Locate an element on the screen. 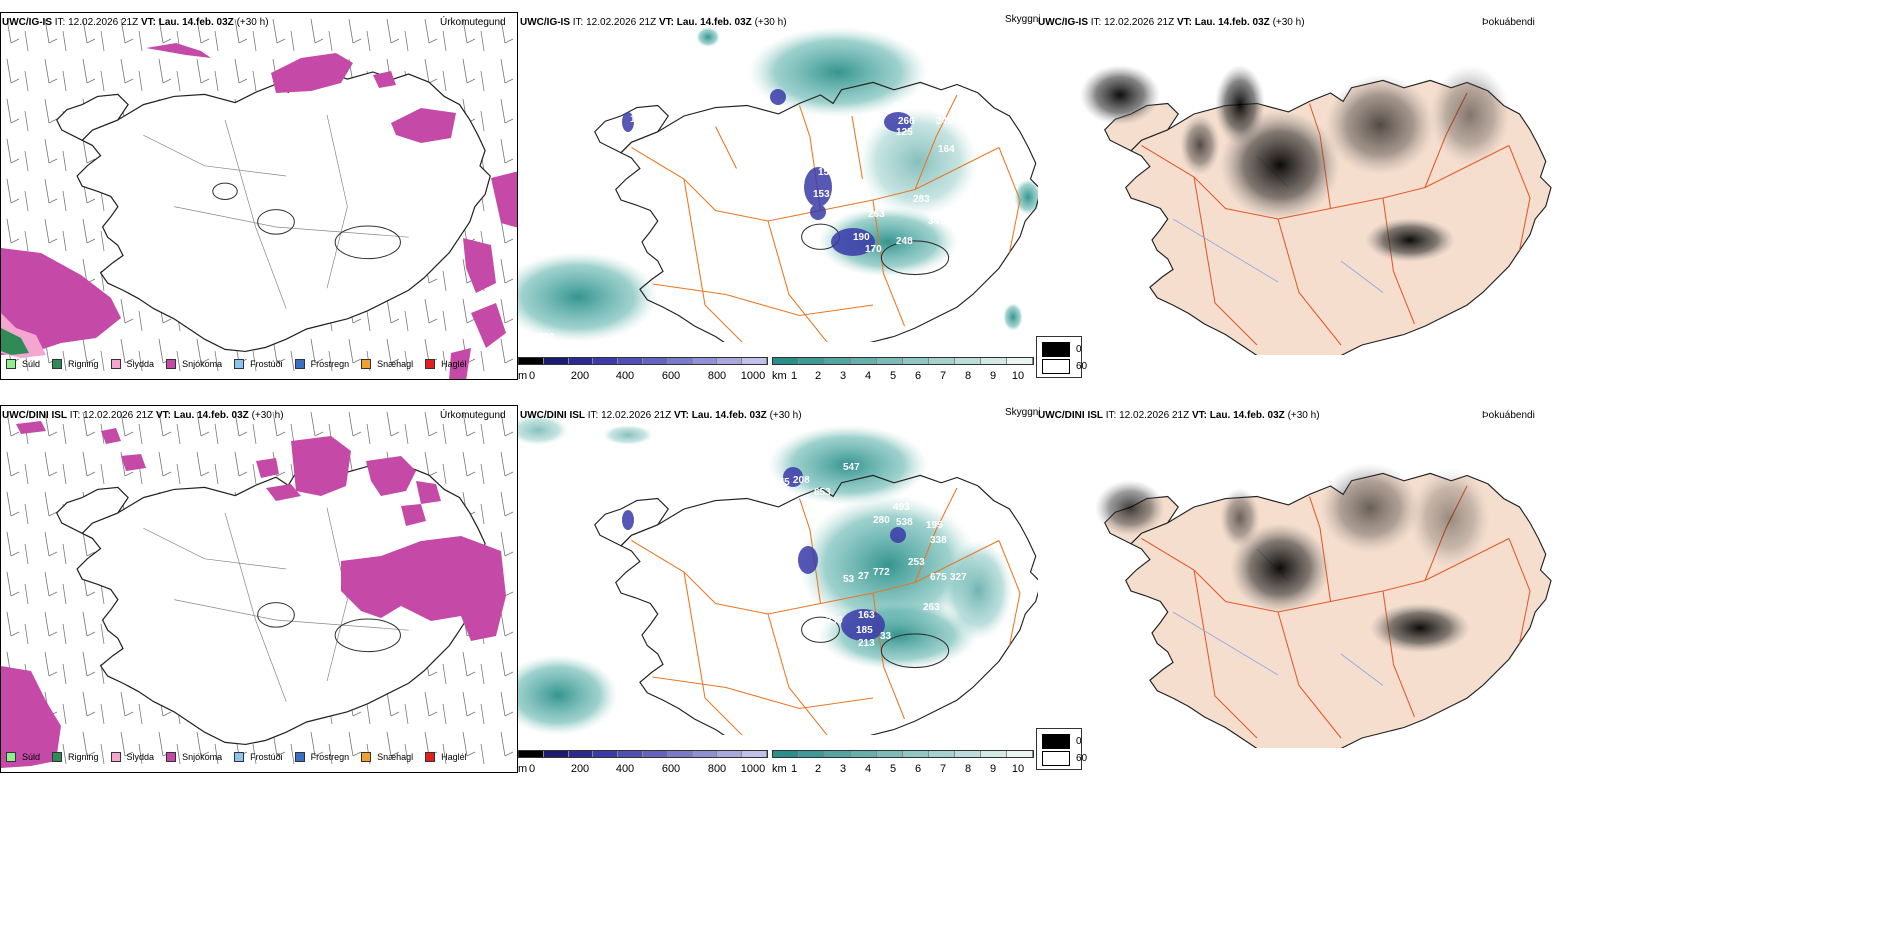 The height and width of the screenshot is (950, 1900). visibility-title-1: Skyggni is located at coordinates (1023, 19).